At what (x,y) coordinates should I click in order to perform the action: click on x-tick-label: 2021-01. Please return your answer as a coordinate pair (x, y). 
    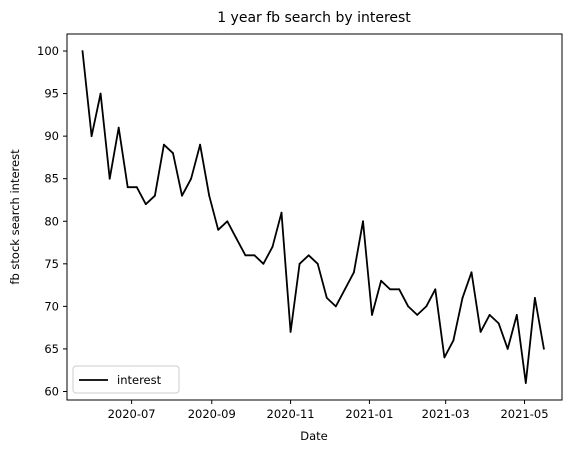
    Looking at the image, I should click on (369, 414).